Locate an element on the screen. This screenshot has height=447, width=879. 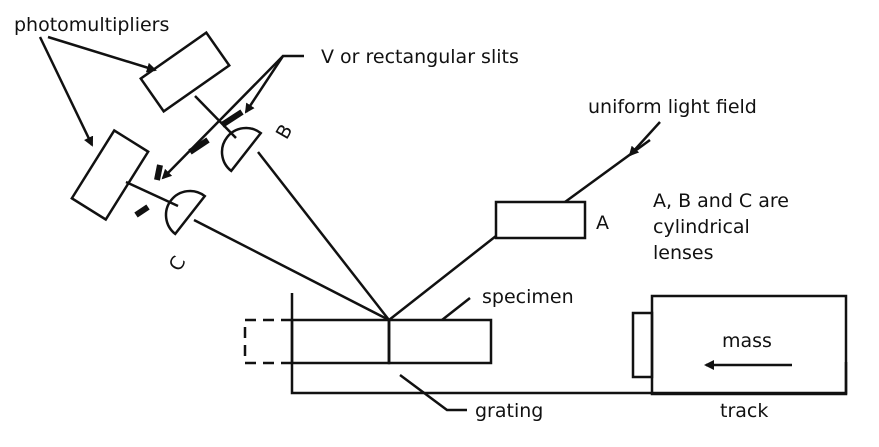
photomultipliers-pointer-bottom is located at coordinates (66, 91).